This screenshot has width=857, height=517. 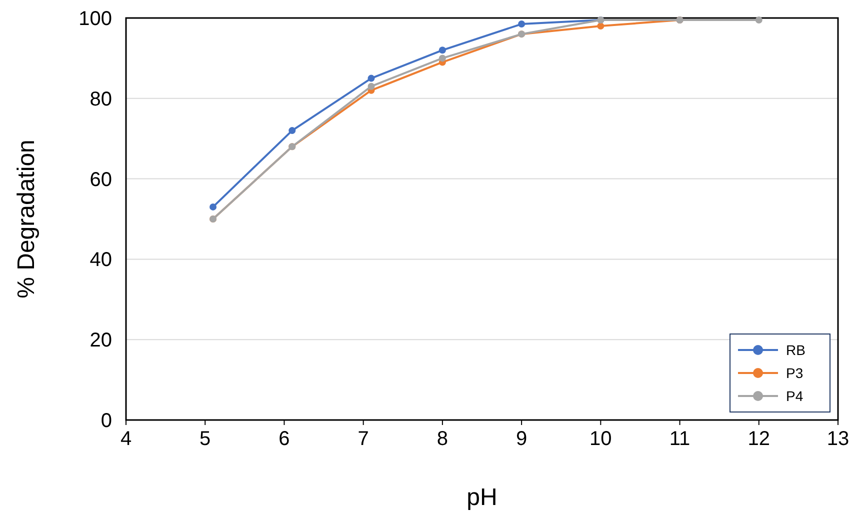 What do you see at coordinates (795, 396) in the screenshot?
I see `legend-label: P4` at bounding box center [795, 396].